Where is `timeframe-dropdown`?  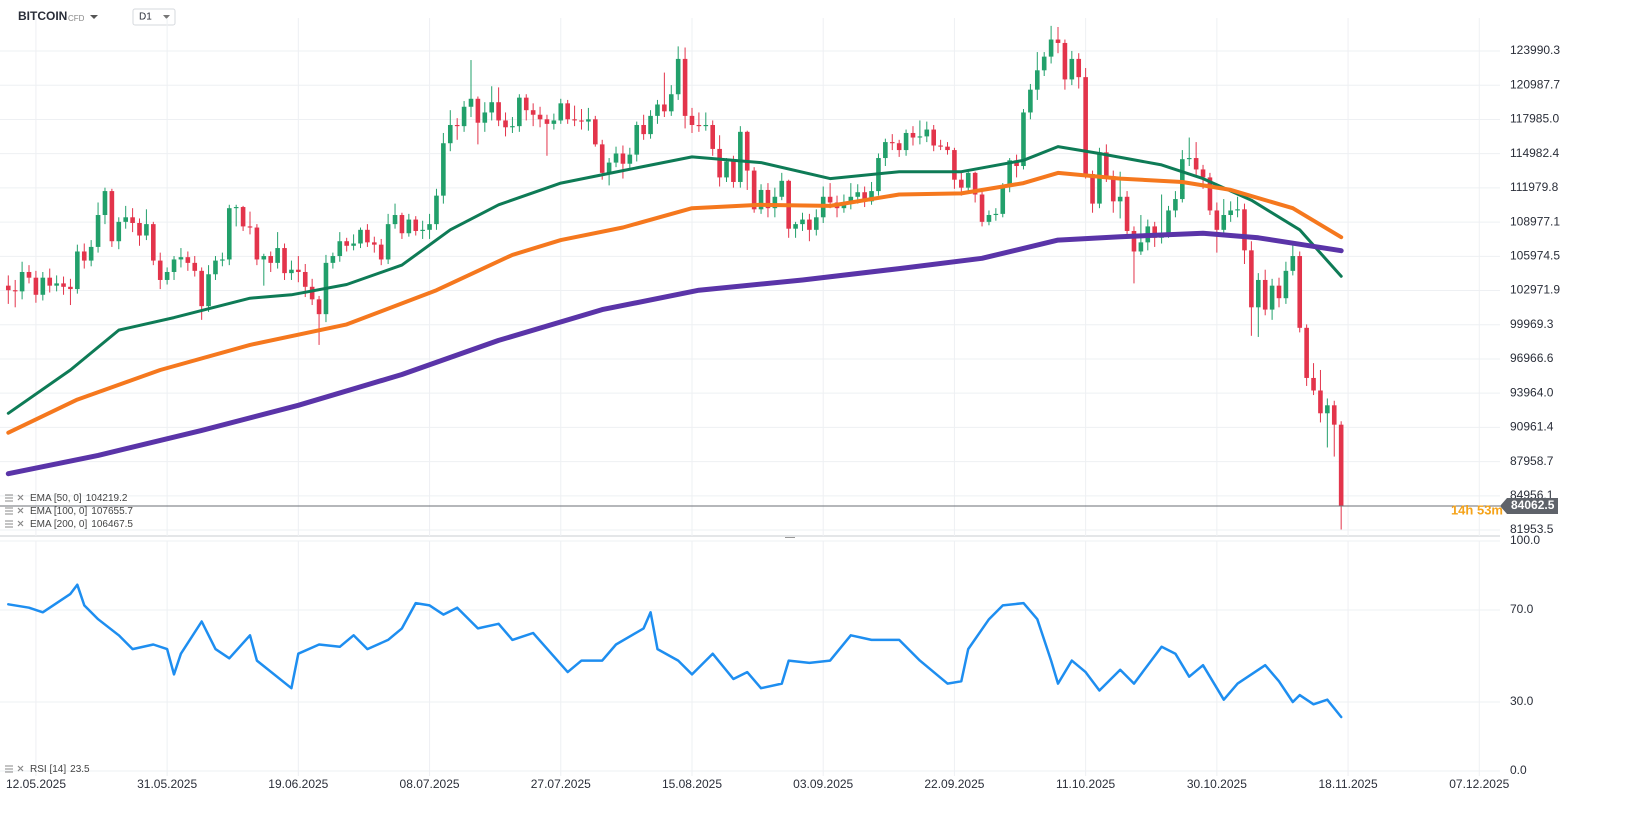 timeframe-dropdown is located at coordinates (166, 17).